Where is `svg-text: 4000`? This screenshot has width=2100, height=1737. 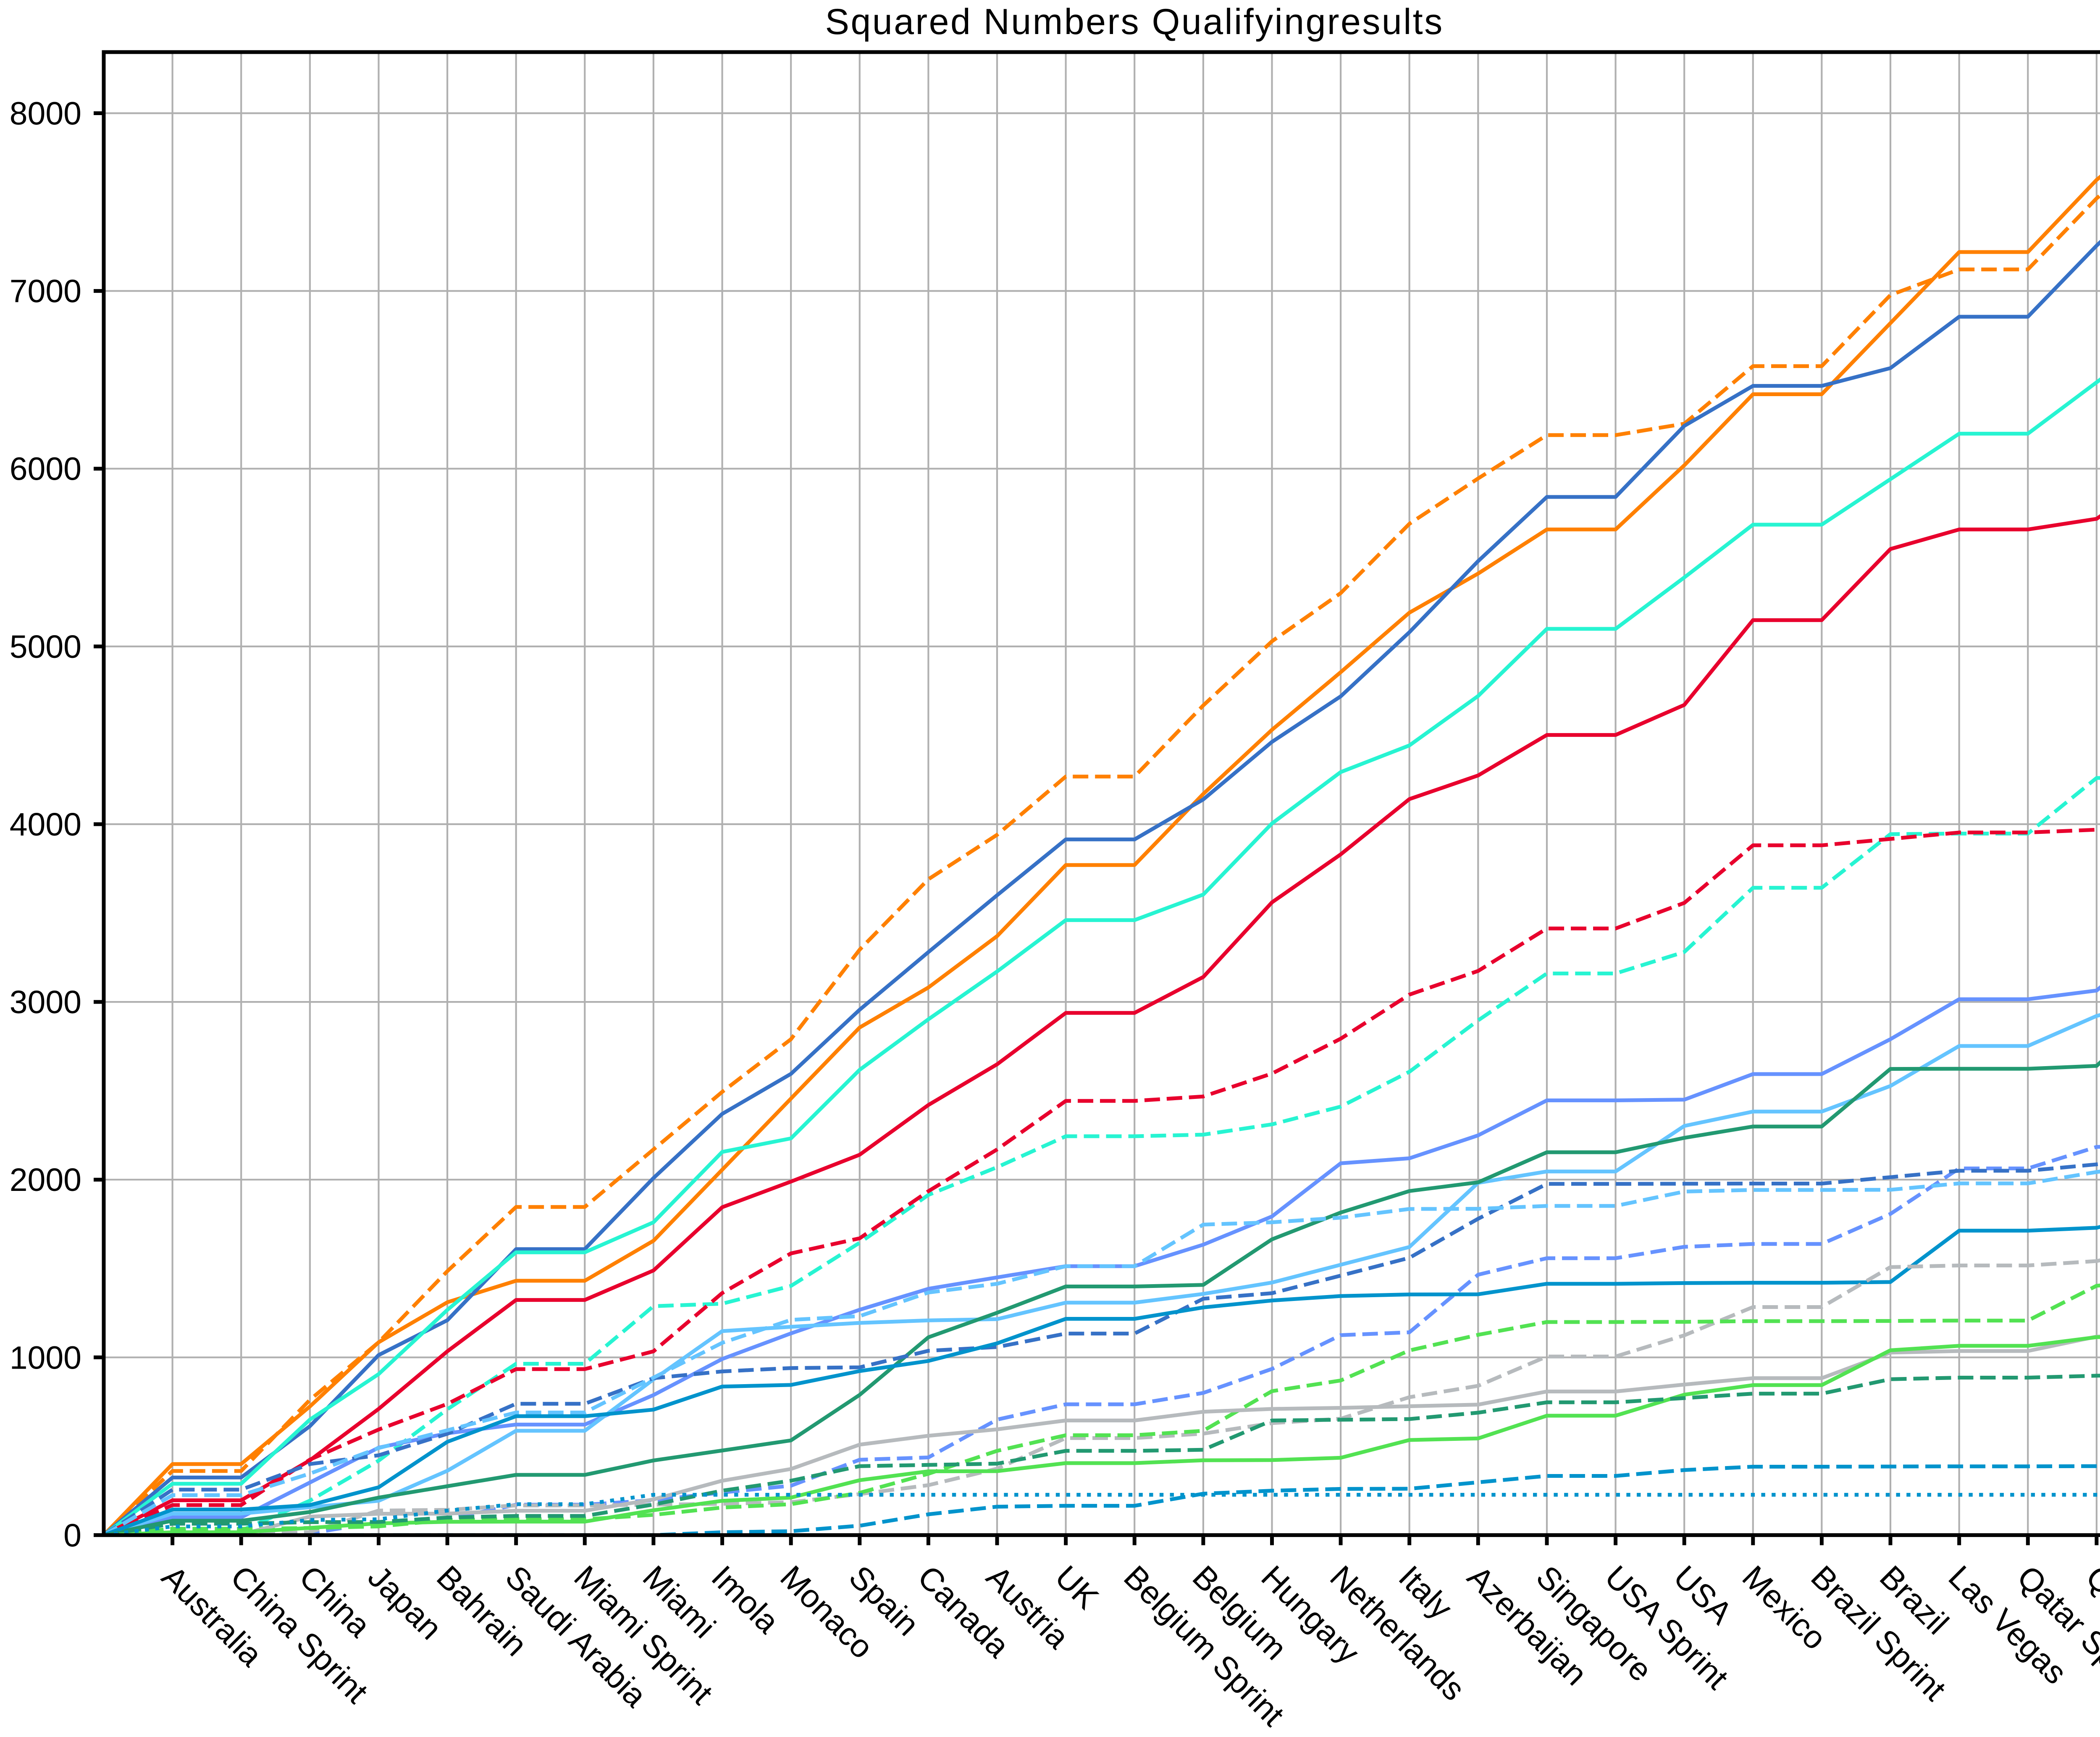
svg-text: 4000 is located at coordinates (45, 825).